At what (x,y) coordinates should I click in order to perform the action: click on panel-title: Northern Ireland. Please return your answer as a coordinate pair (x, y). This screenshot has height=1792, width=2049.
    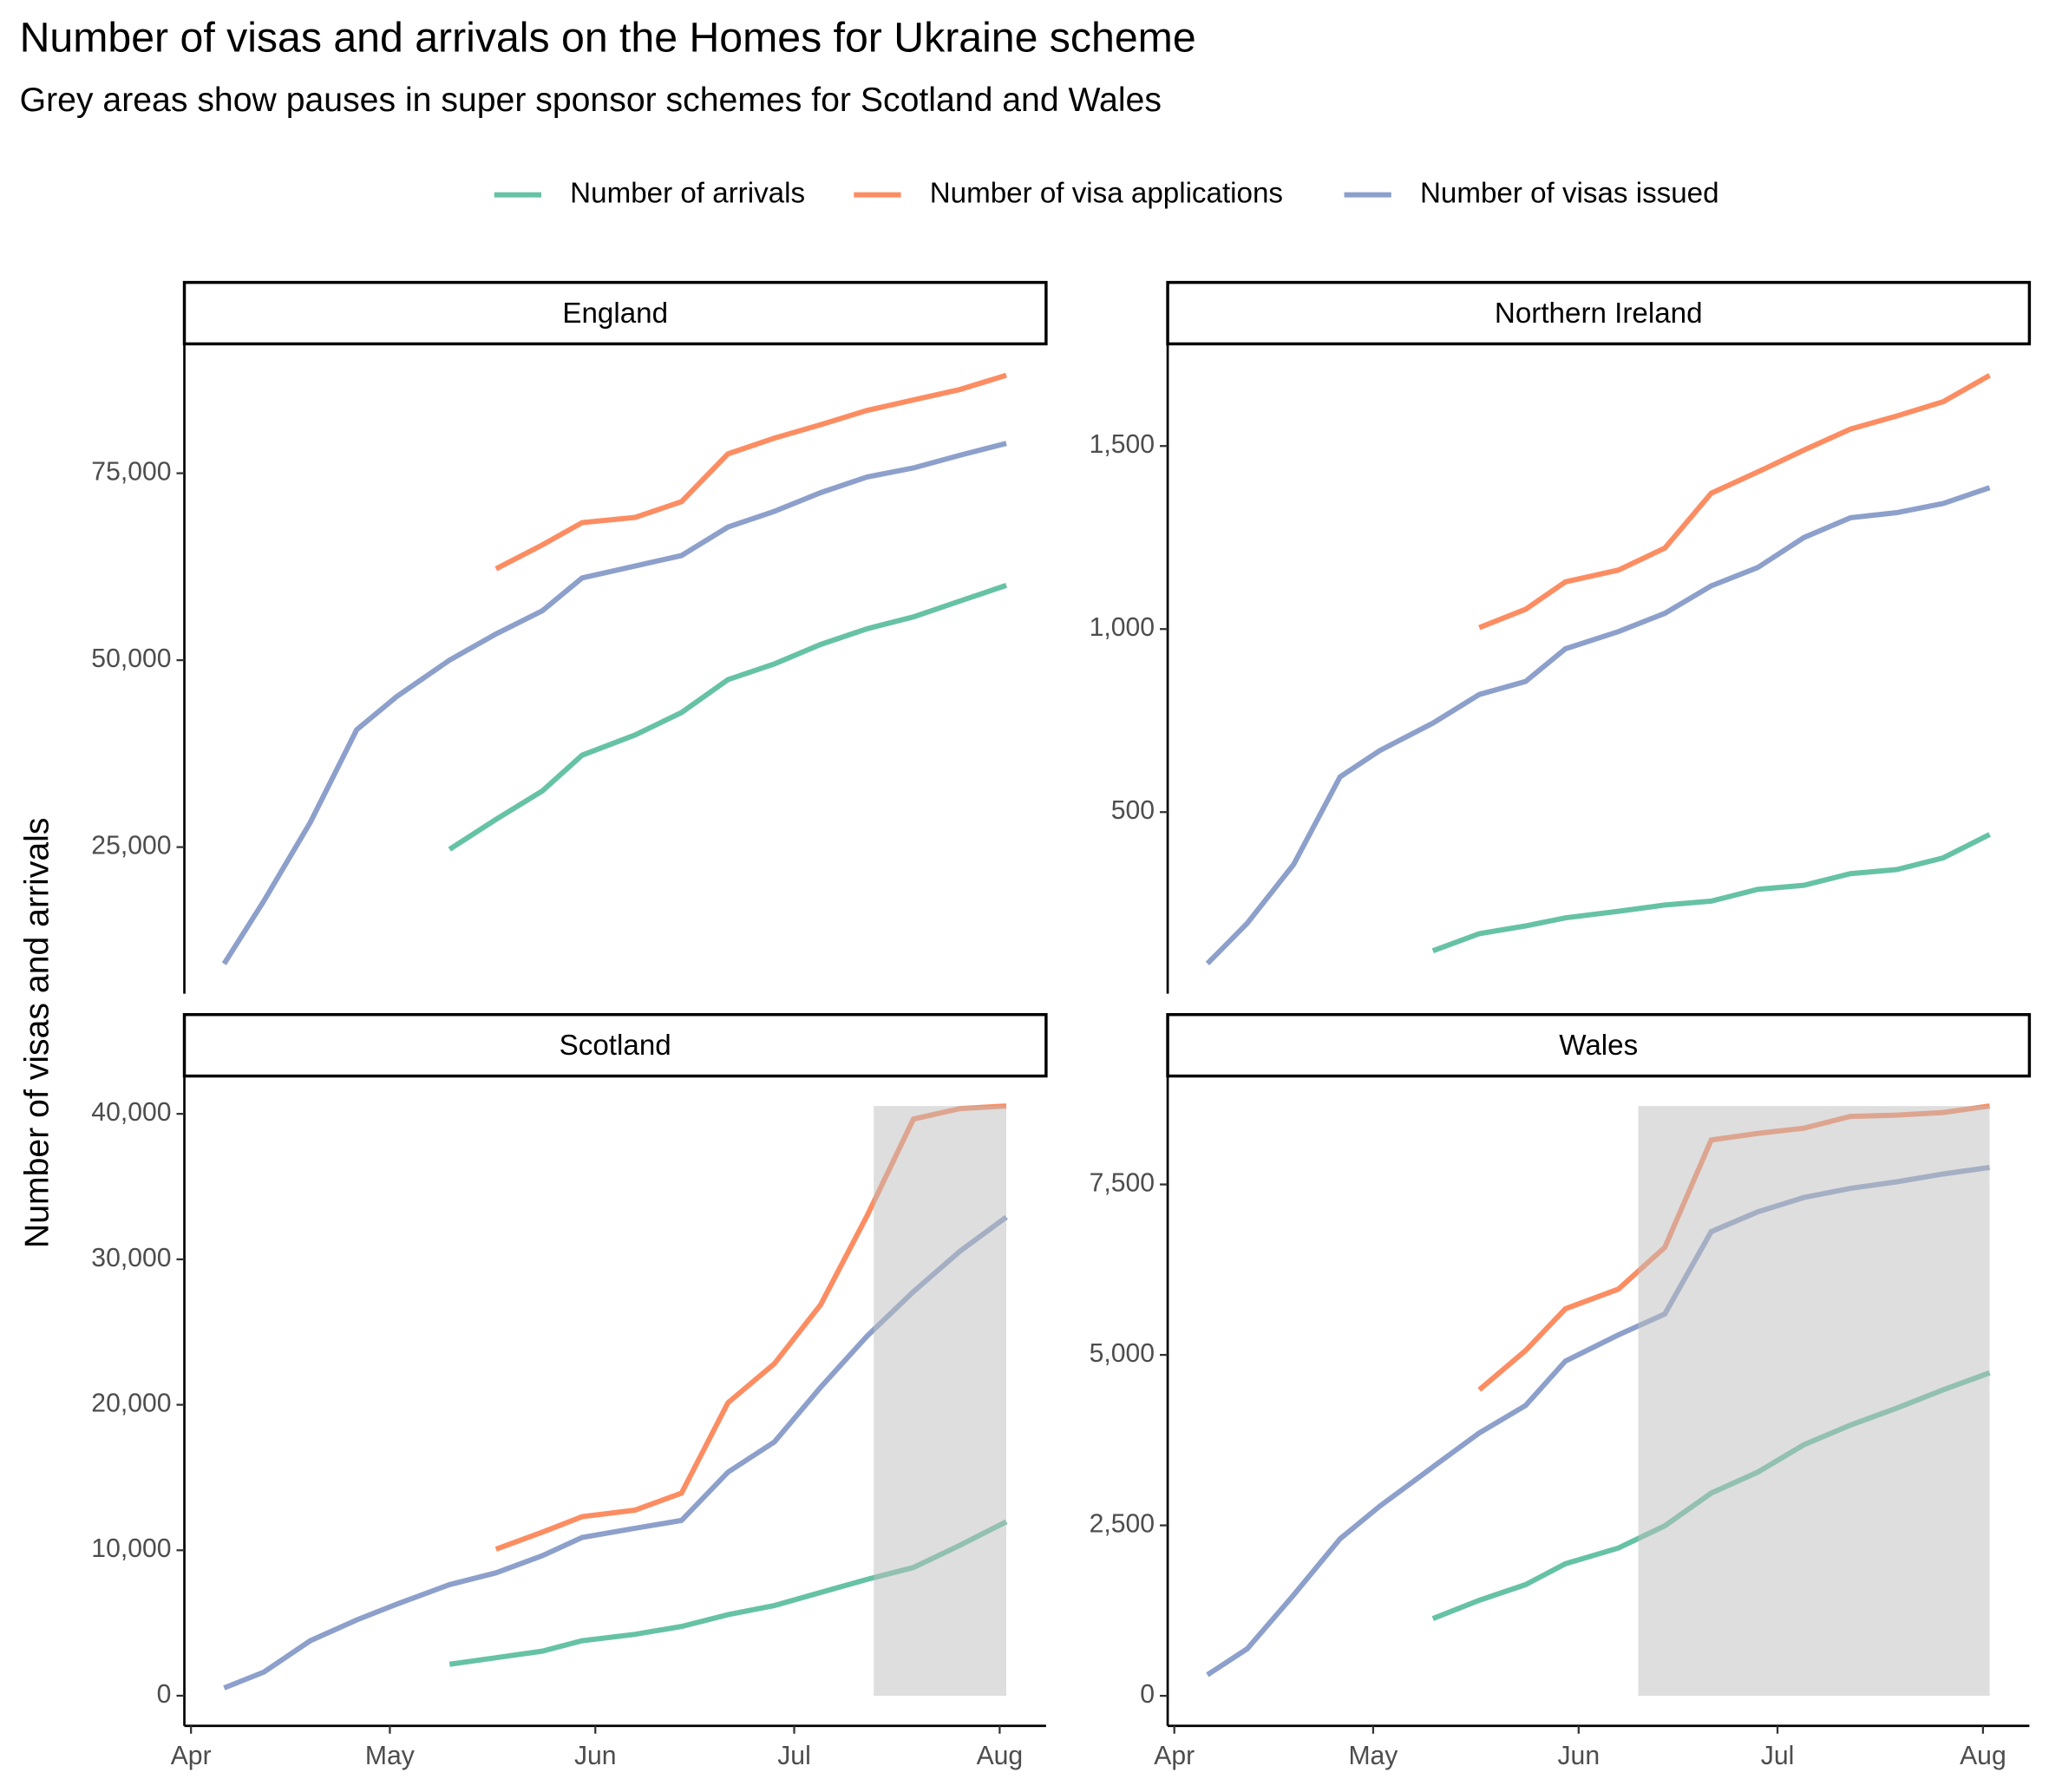
    Looking at the image, I should click on (1599, 314).